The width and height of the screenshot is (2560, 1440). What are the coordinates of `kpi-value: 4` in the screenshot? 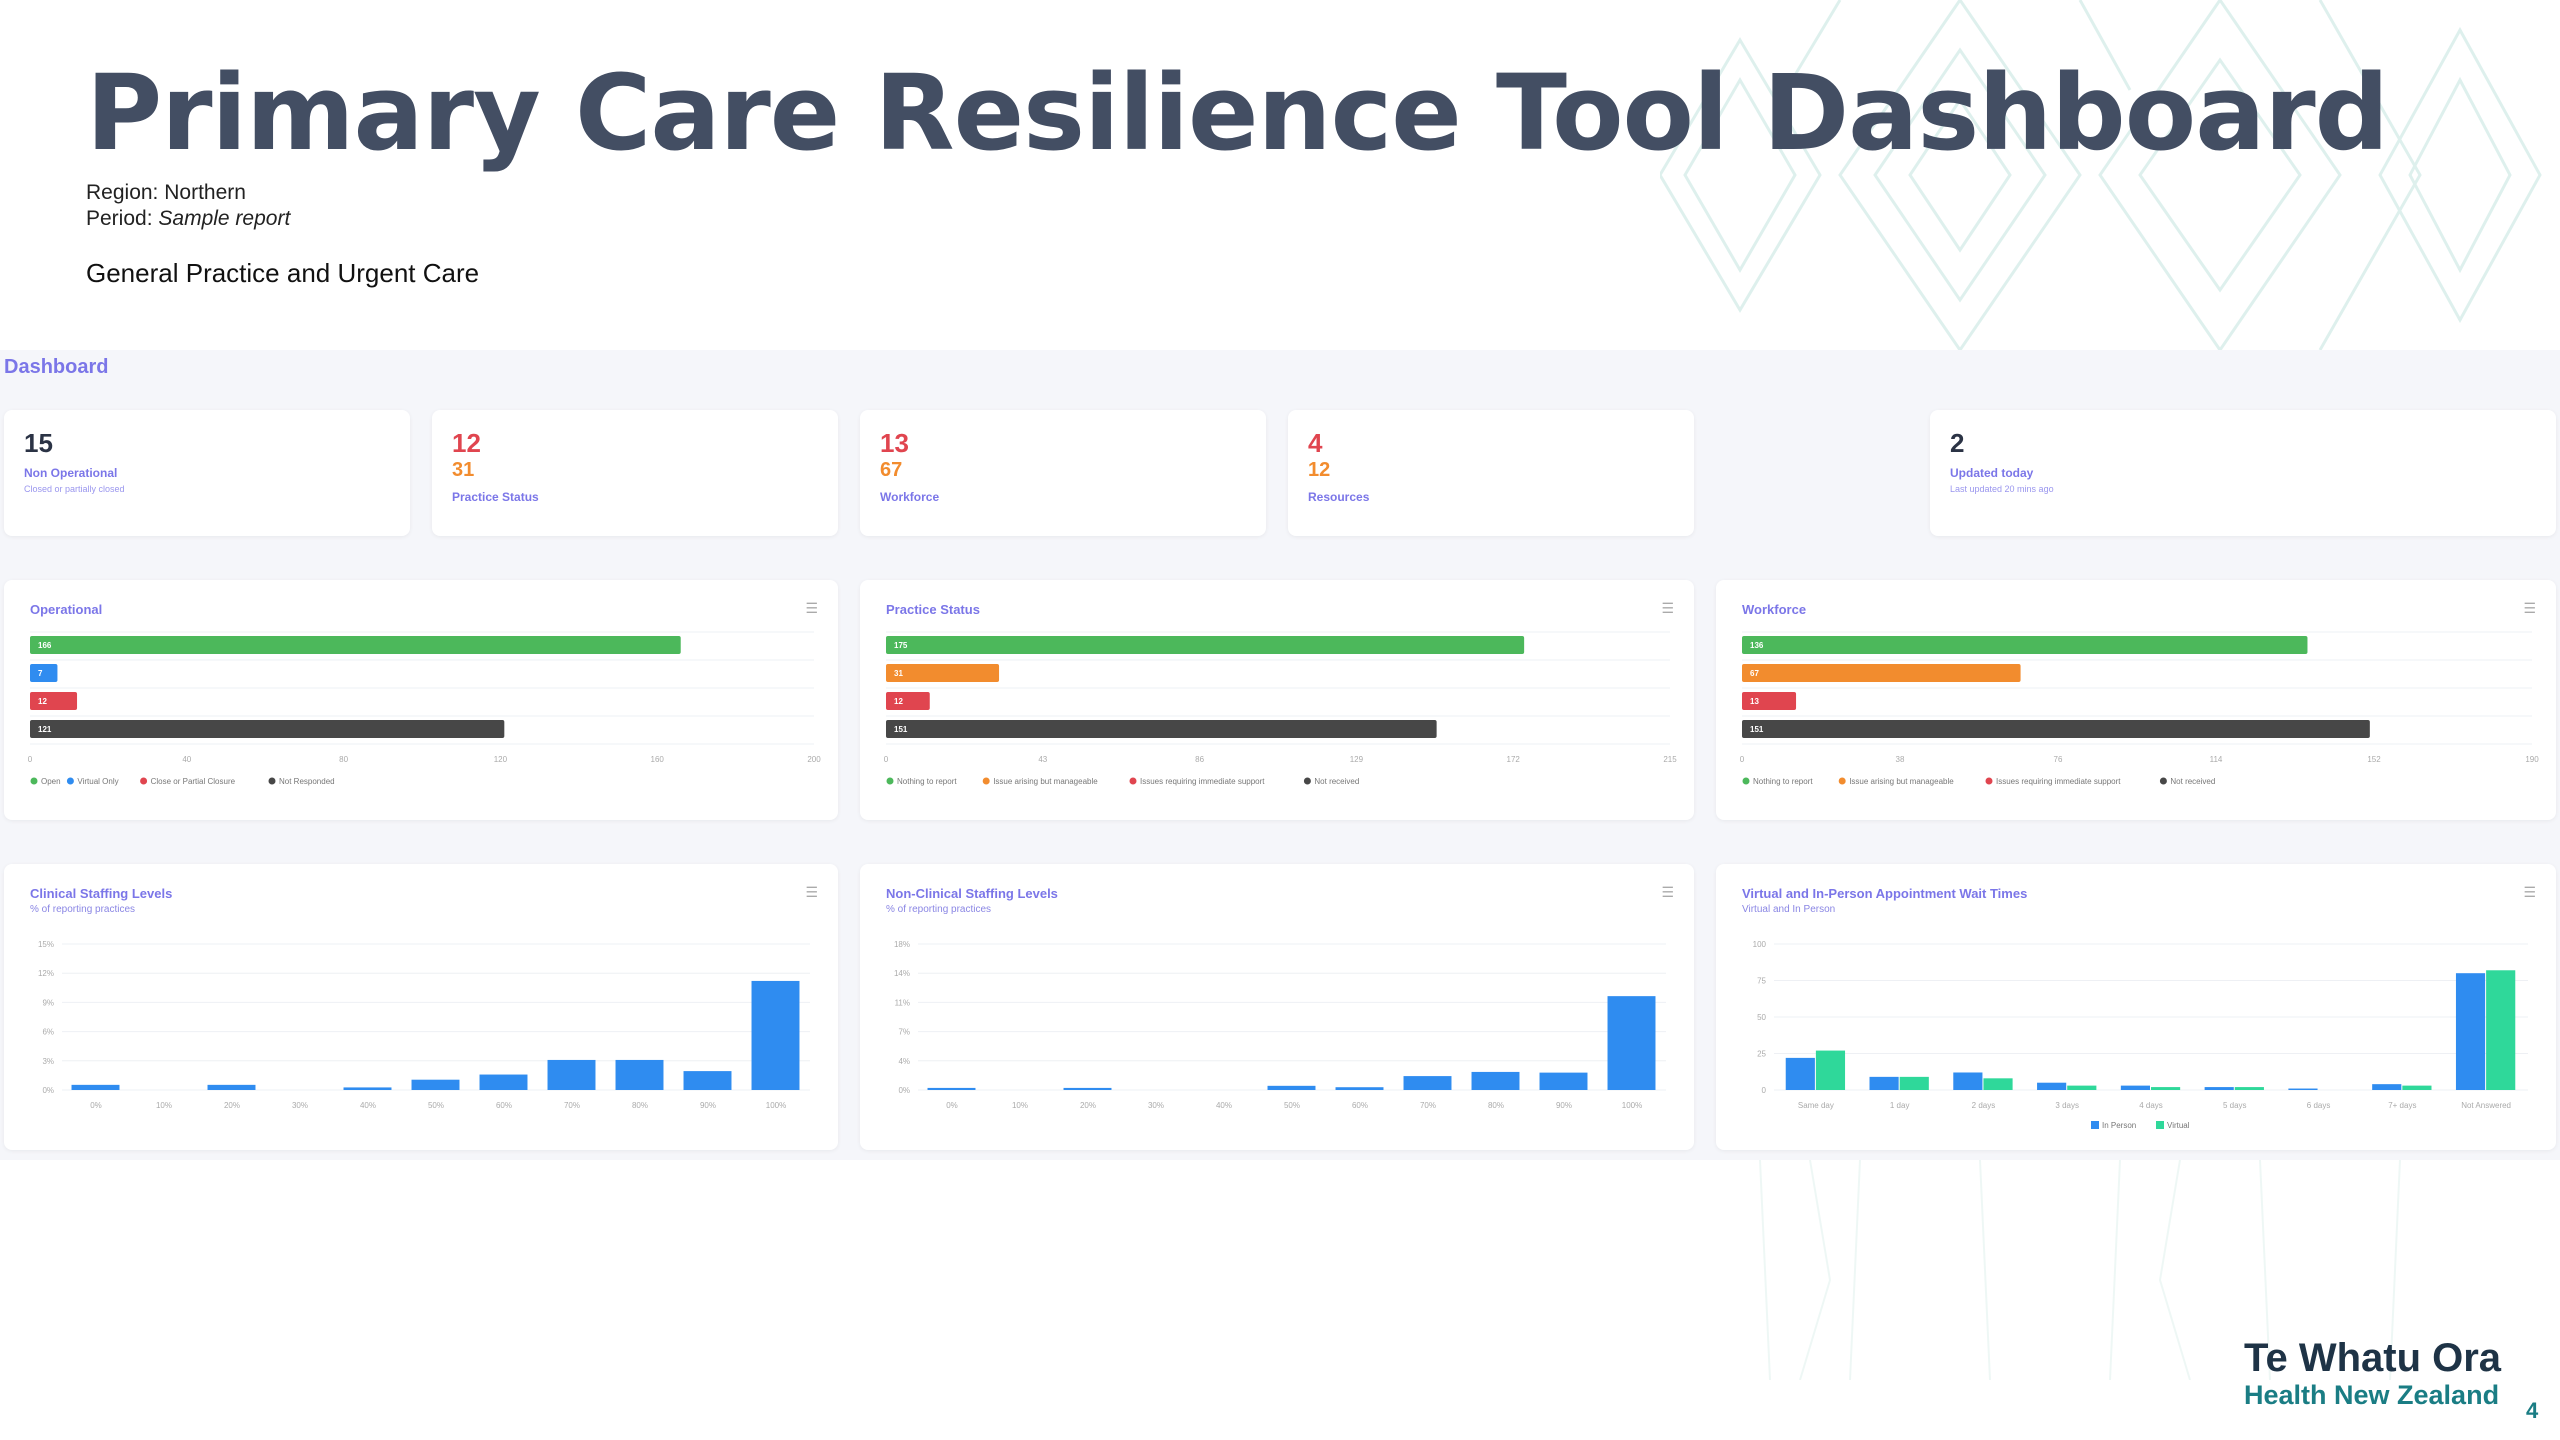 It's located at (1315, 443).